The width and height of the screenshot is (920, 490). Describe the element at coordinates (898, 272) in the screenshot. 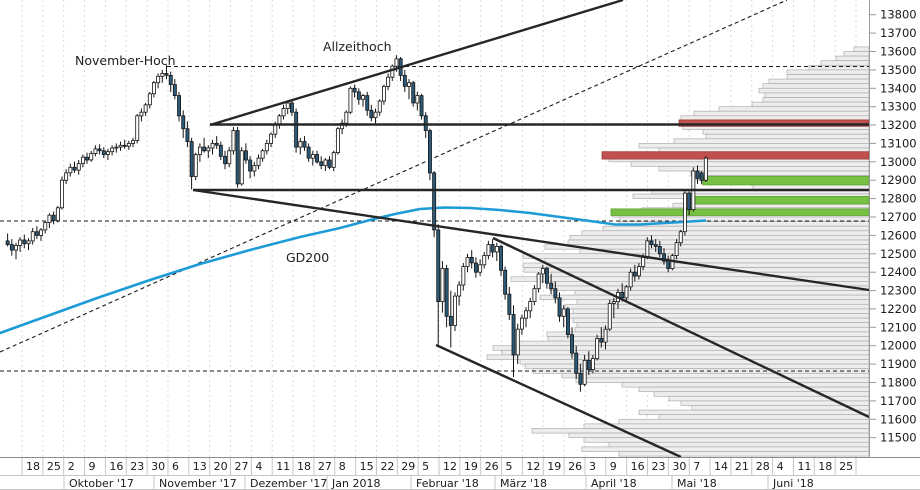

I see `y-axis-label: 12400` at that location.